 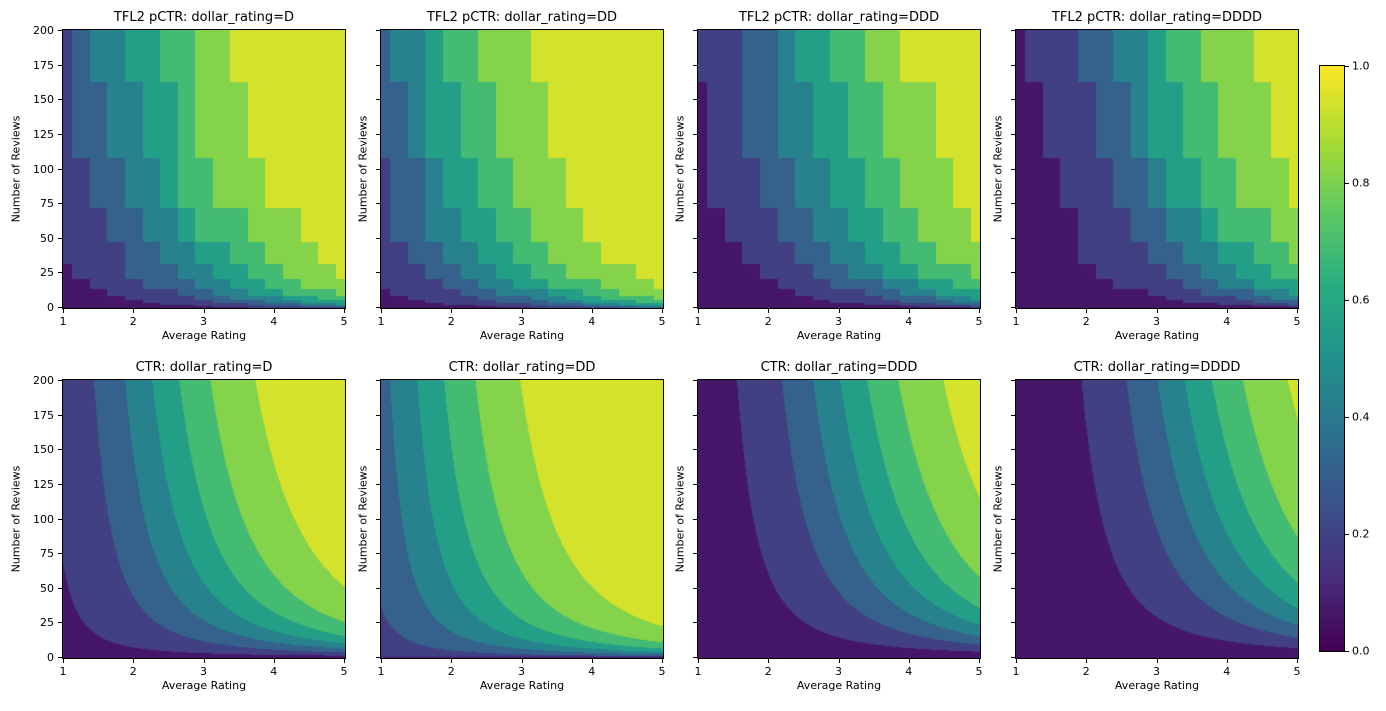 I want to click on y-tick-label: 0, so click(x=50, y=307).